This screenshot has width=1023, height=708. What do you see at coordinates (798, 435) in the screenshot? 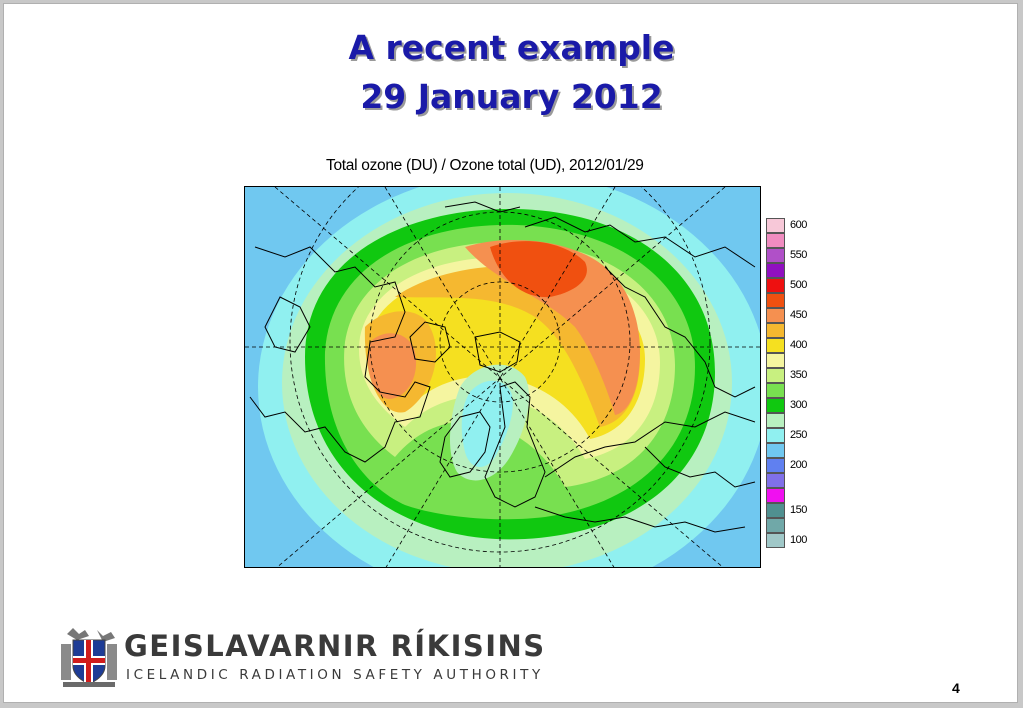
I see `legend-label: 250` at bounding box center [798, 435].